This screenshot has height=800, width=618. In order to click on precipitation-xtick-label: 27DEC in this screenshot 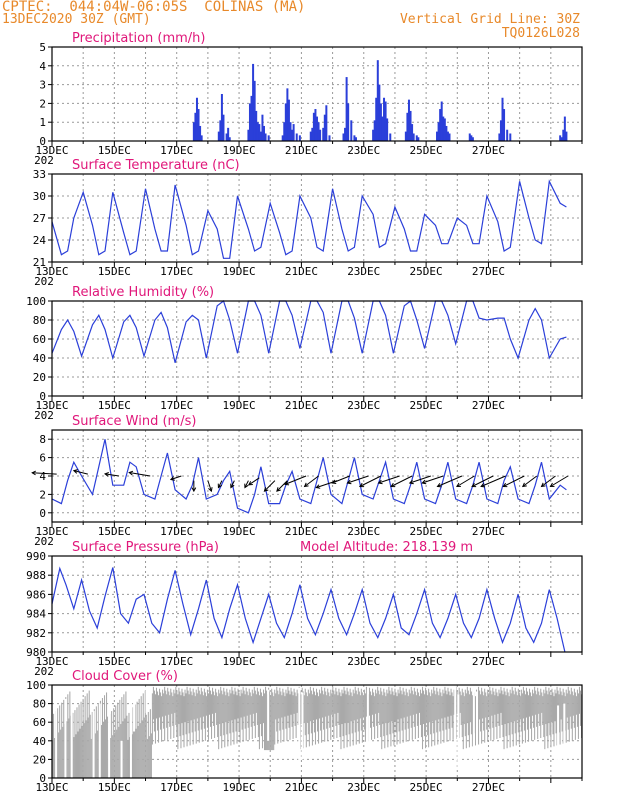, I will do `click(488, 150)`.